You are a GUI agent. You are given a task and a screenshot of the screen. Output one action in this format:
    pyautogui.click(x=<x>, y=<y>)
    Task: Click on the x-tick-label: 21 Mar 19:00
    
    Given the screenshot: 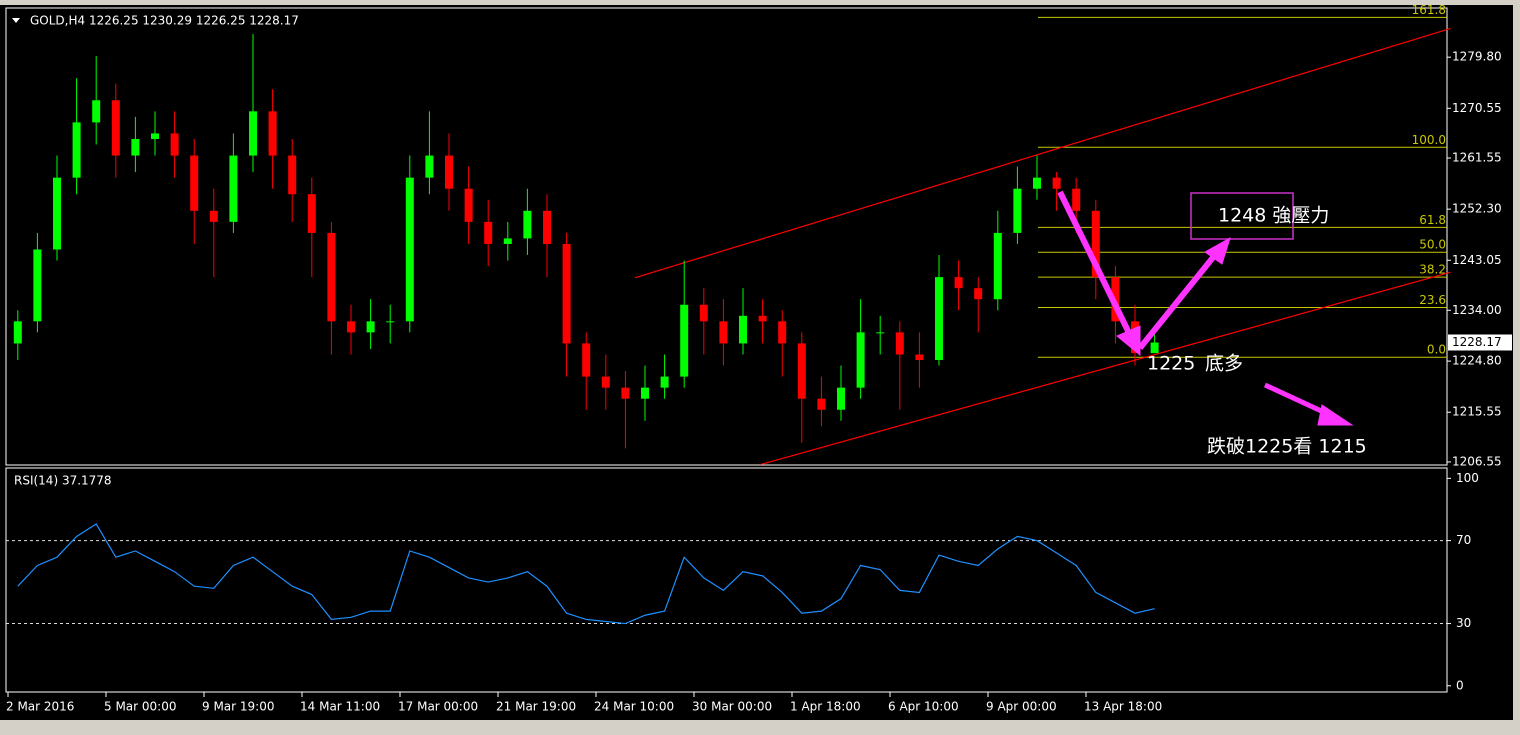 What is the action you would take?
    pyautogui.click(x=536, y=707)
    